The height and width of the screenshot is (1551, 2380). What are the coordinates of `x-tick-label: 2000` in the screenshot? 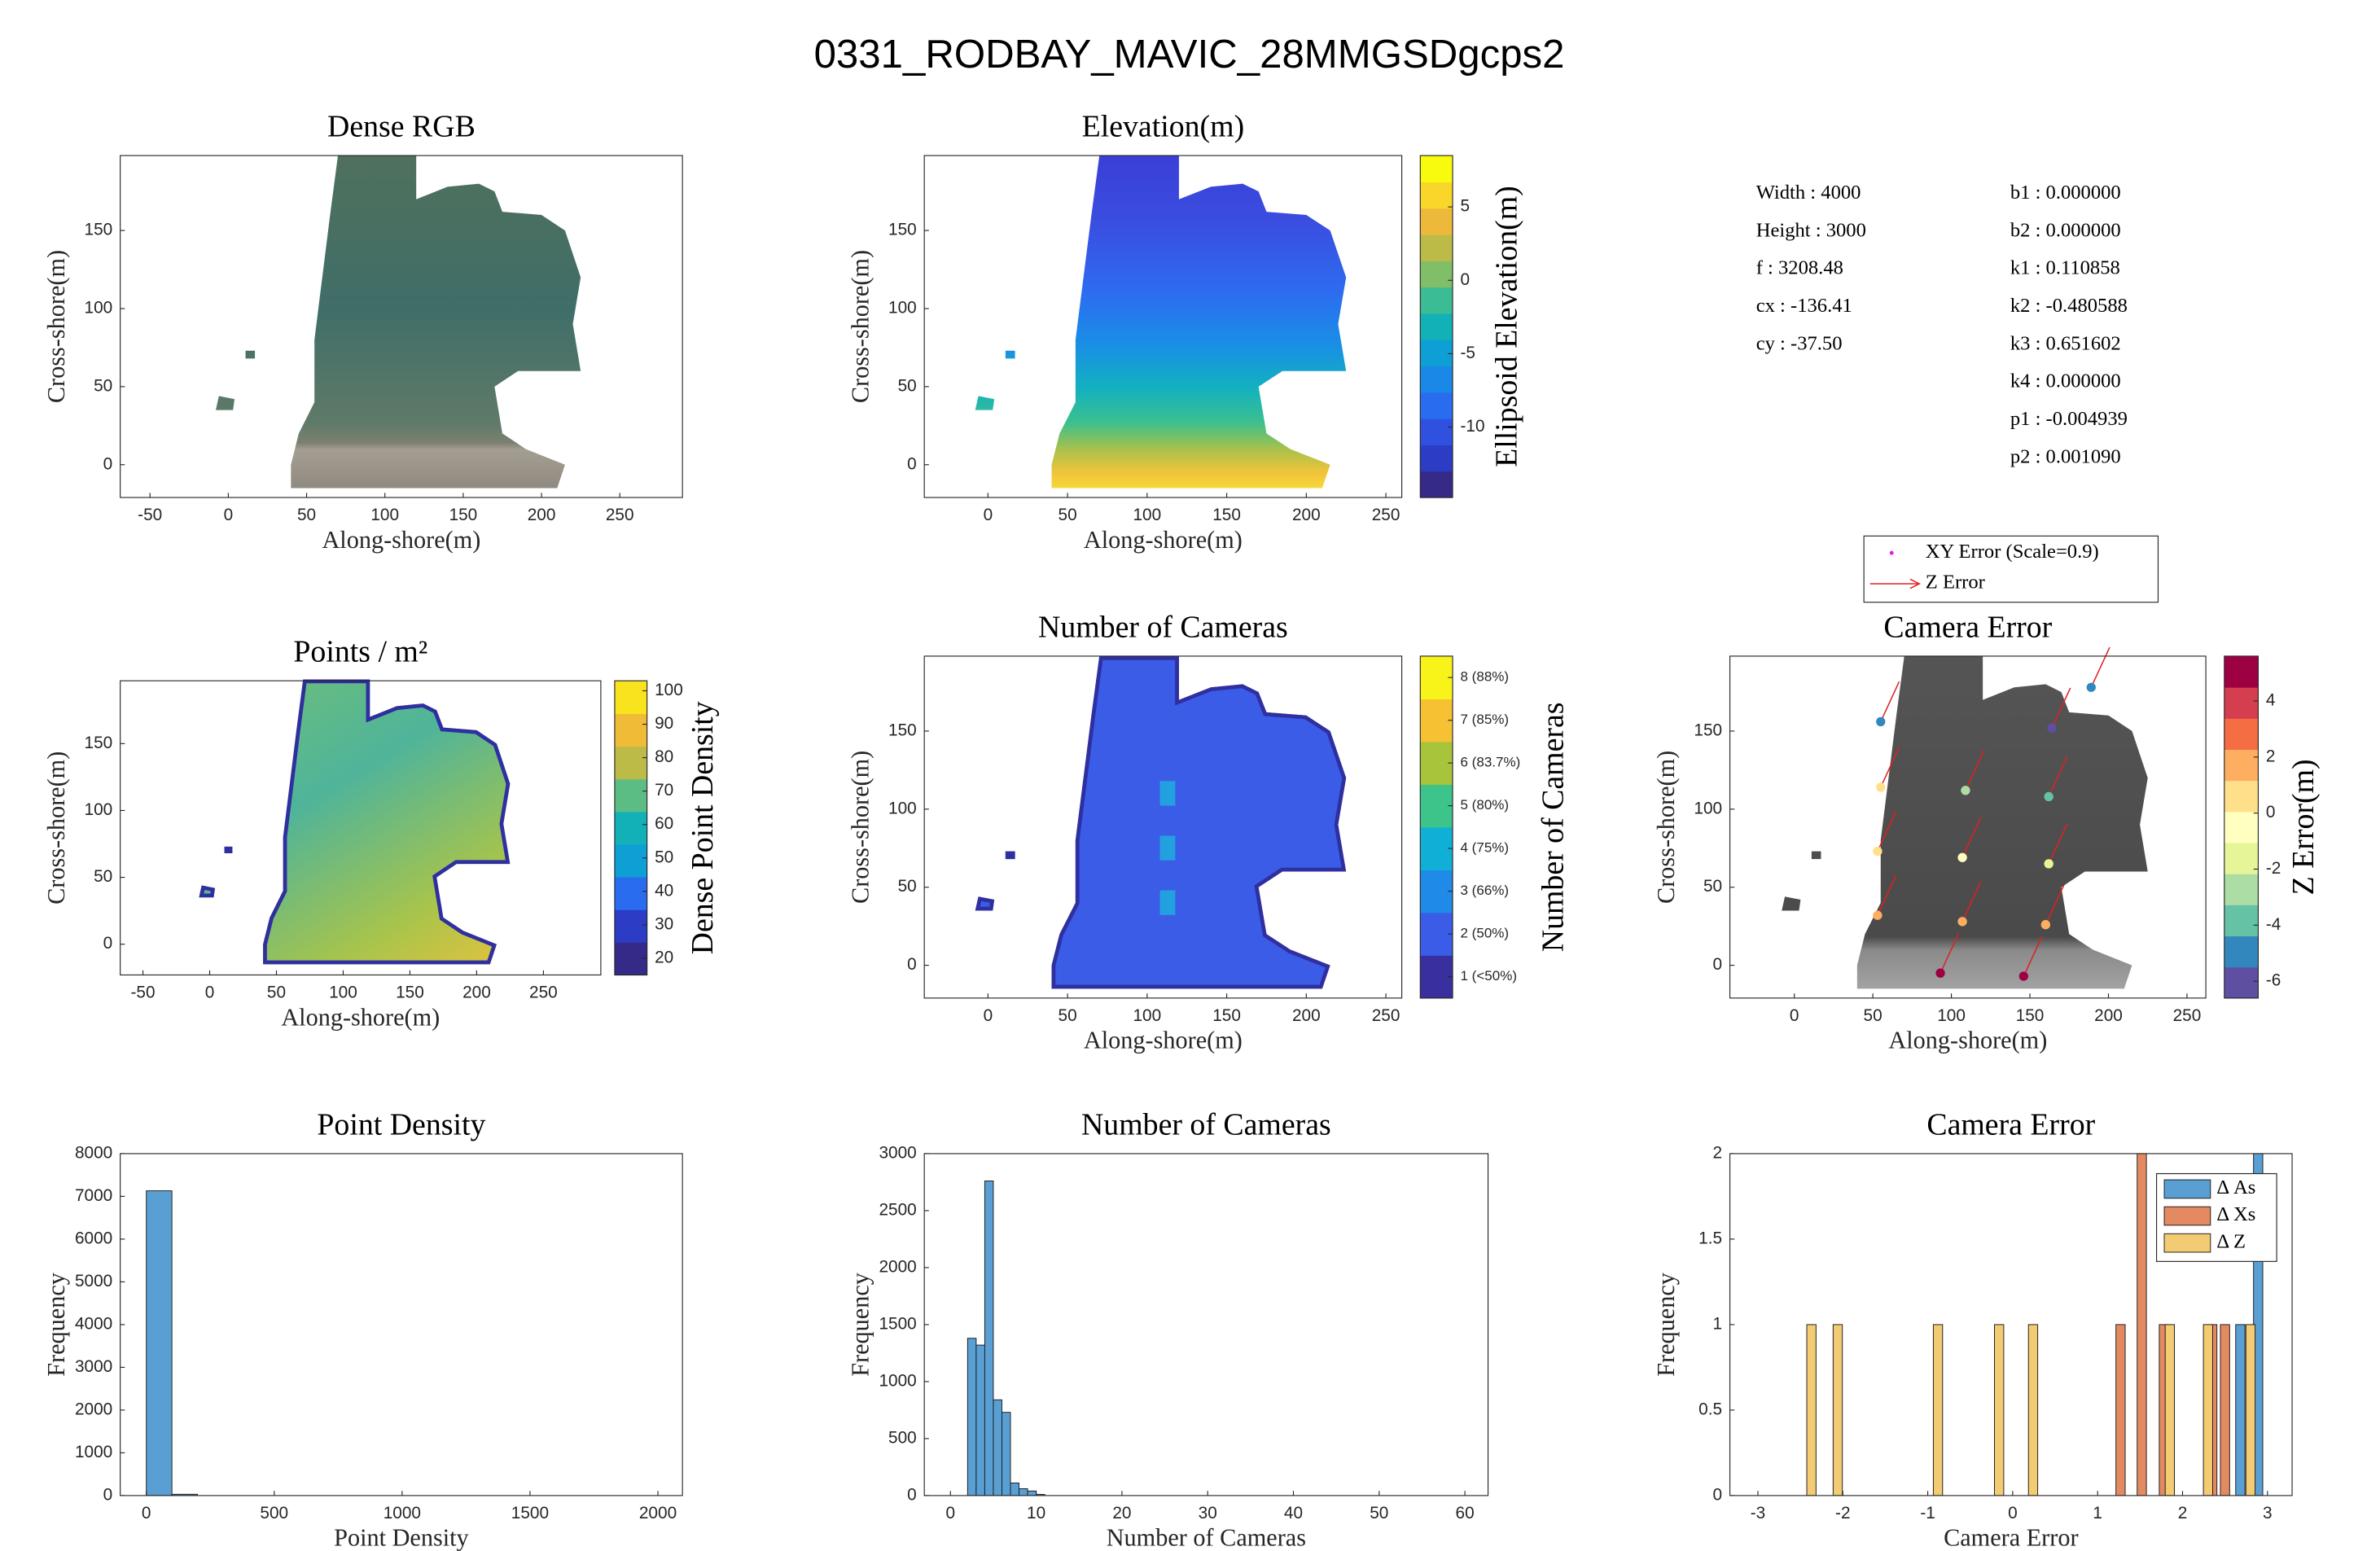 It's located at (658, 1513).